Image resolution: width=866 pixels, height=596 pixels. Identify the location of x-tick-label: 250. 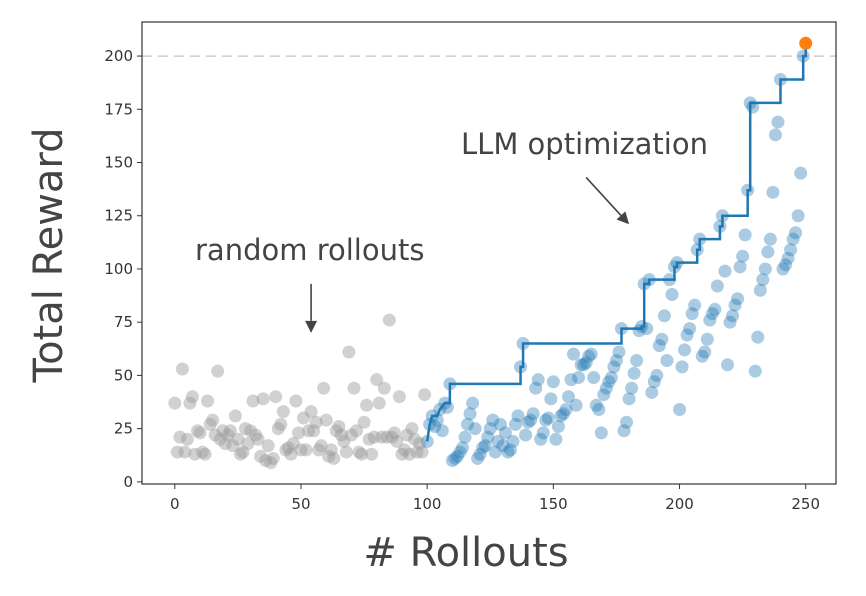
(805, 504).